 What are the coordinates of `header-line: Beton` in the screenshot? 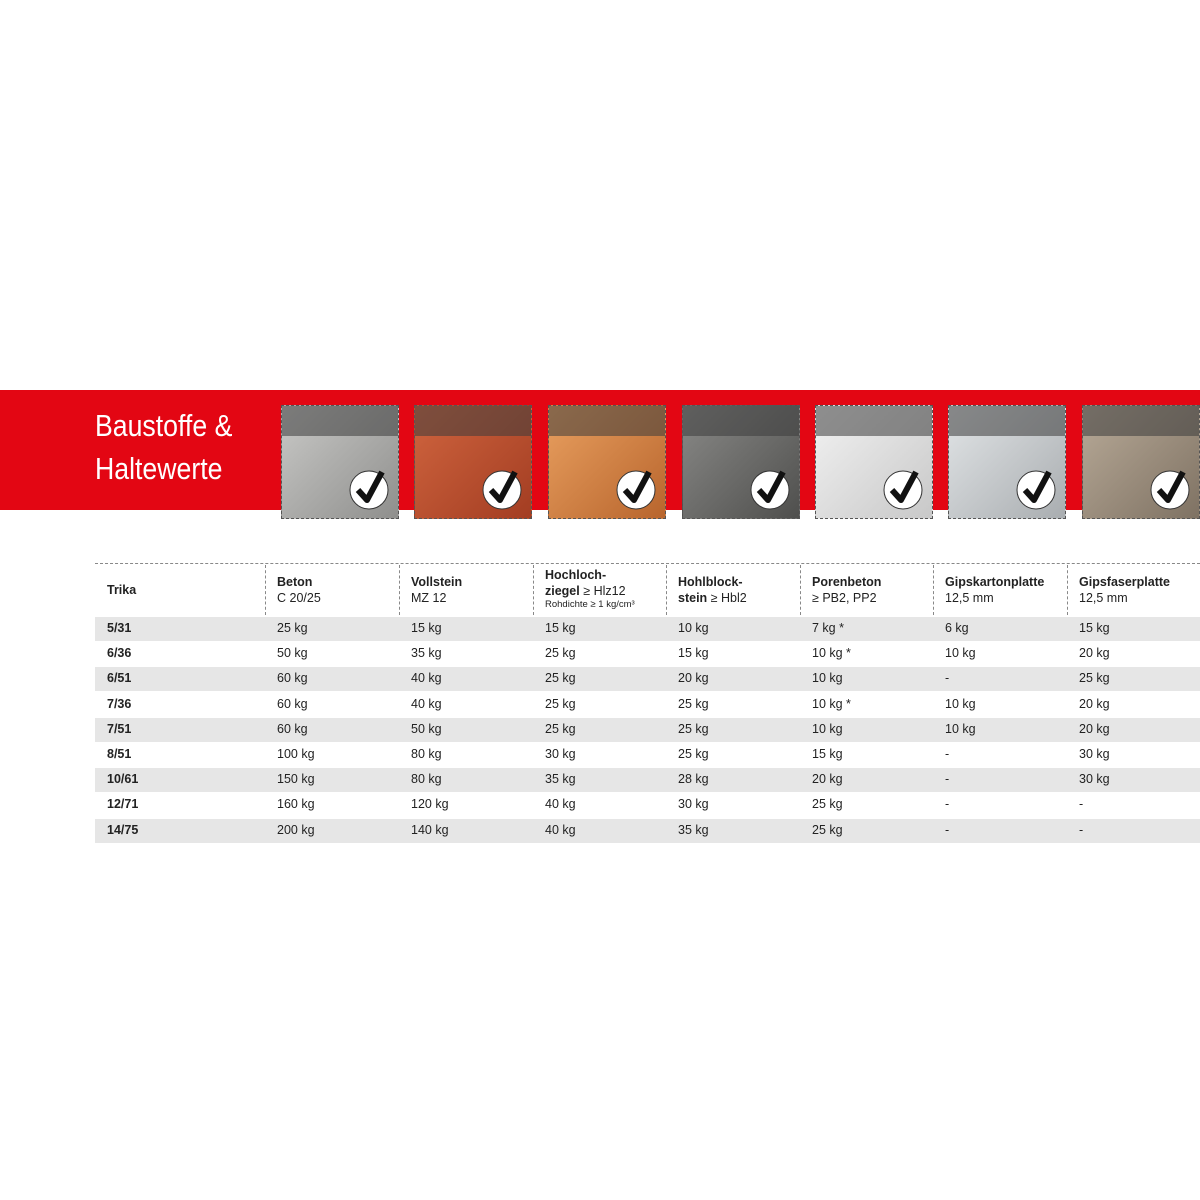 It's located at (299, 582).